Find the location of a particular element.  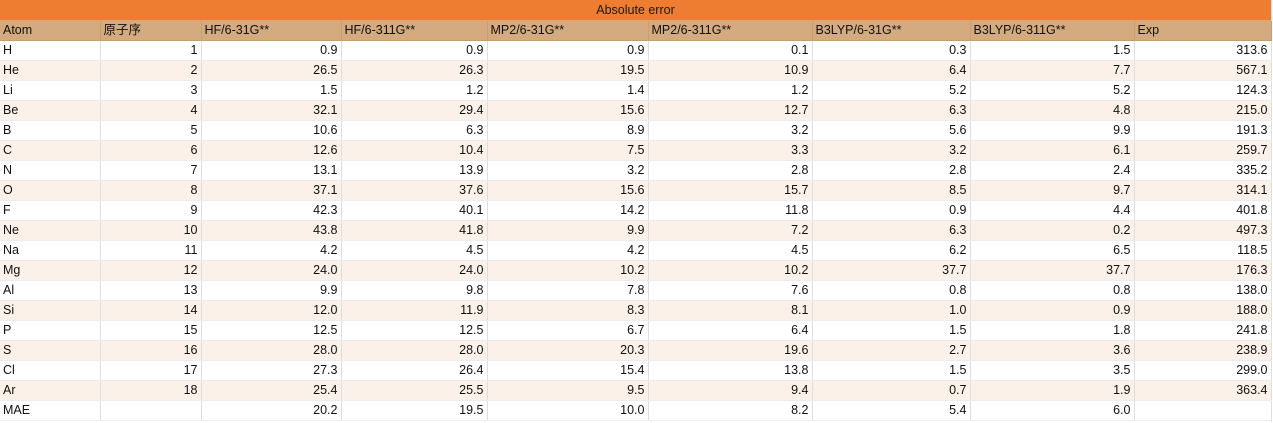

value-cell: 7.5 is located at coordinates (568, 150).